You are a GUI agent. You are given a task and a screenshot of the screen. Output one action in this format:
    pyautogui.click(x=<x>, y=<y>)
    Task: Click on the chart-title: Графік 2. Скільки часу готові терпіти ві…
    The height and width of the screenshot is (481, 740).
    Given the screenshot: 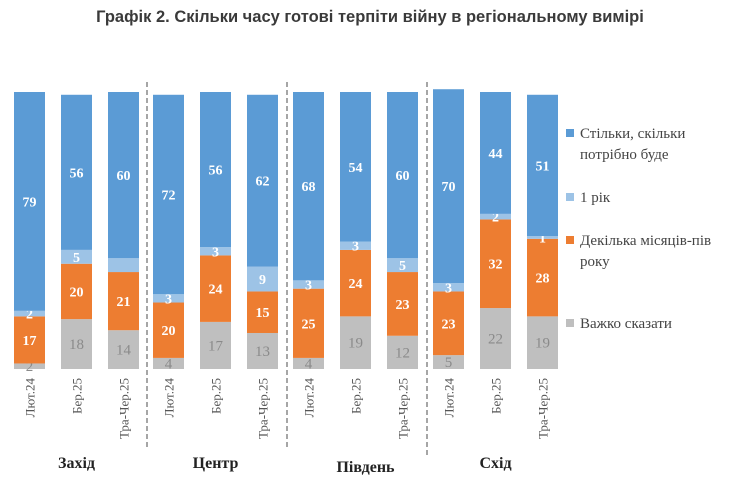 What is the action you would take?
    pyautogui.click(x=370, y=17)
    